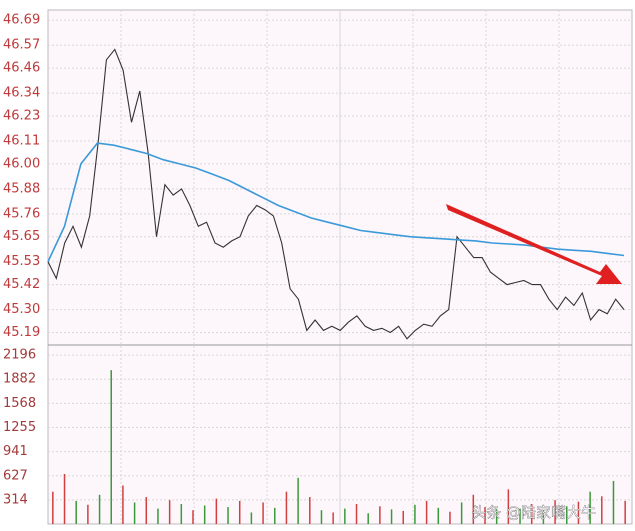 The image size is (635, 531). What do you see at coordinates (21, 68) in the screenshot?
I see `y-tick-label: 46.46` at bounding box center [21, 68].